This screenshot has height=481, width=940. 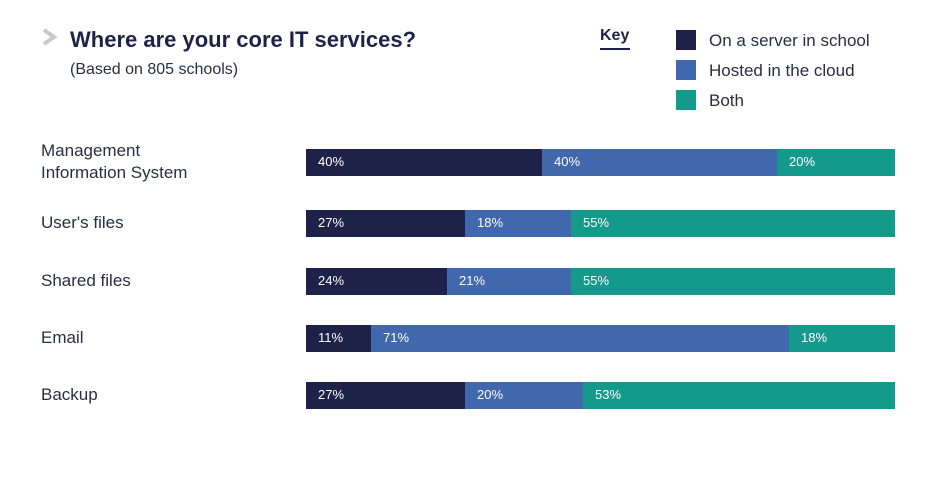 I want to click on bar-row: 11% 71% 18%, so click(x=600, y=338).